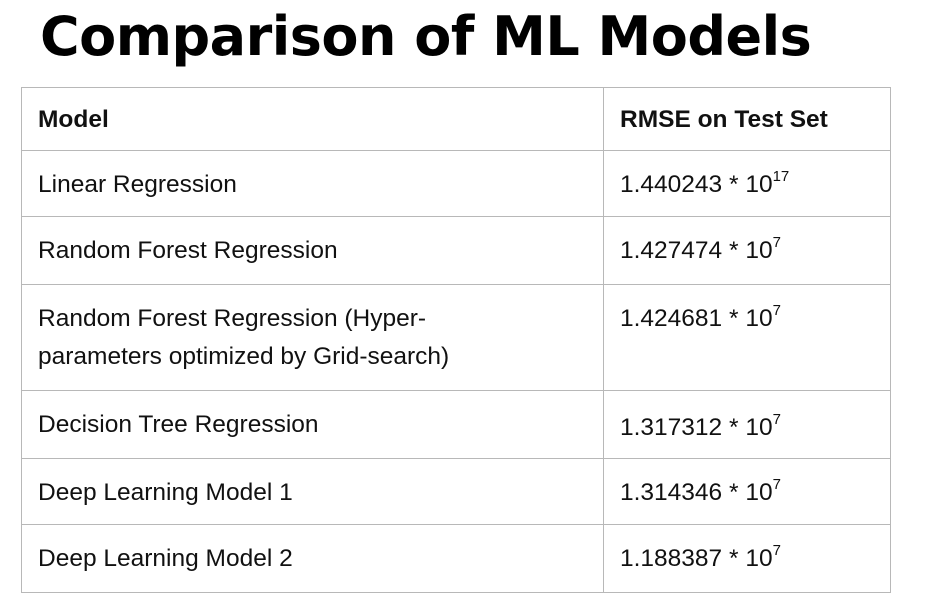  I want to click on header-model: Model, so click(312, 119).